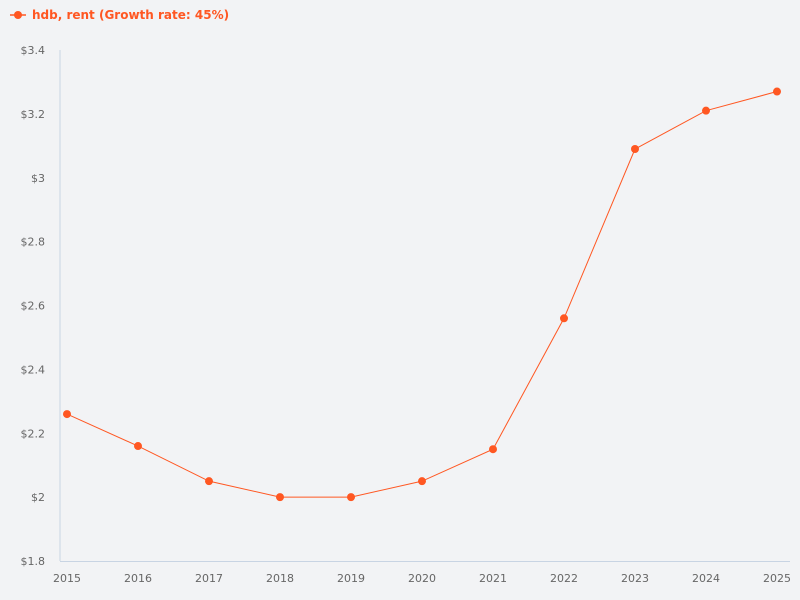  I want to click on y-tick-label: $2.2, so click(33, 433).